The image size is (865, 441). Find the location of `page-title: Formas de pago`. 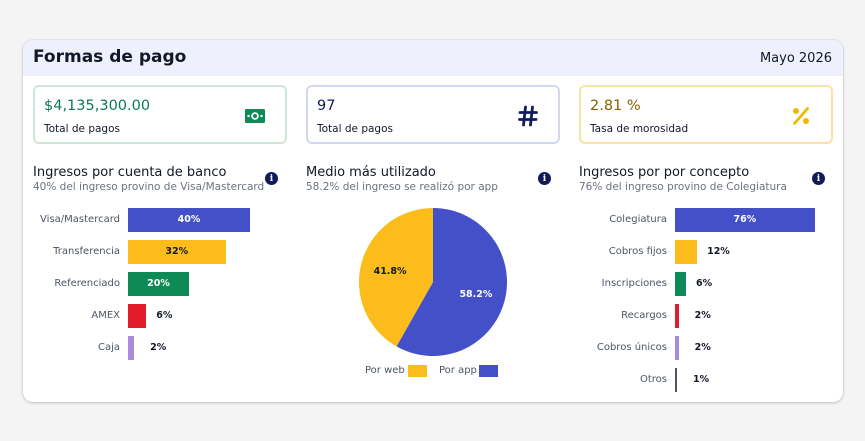

page-title: Formas de pago is located at coordinates (110, 57).